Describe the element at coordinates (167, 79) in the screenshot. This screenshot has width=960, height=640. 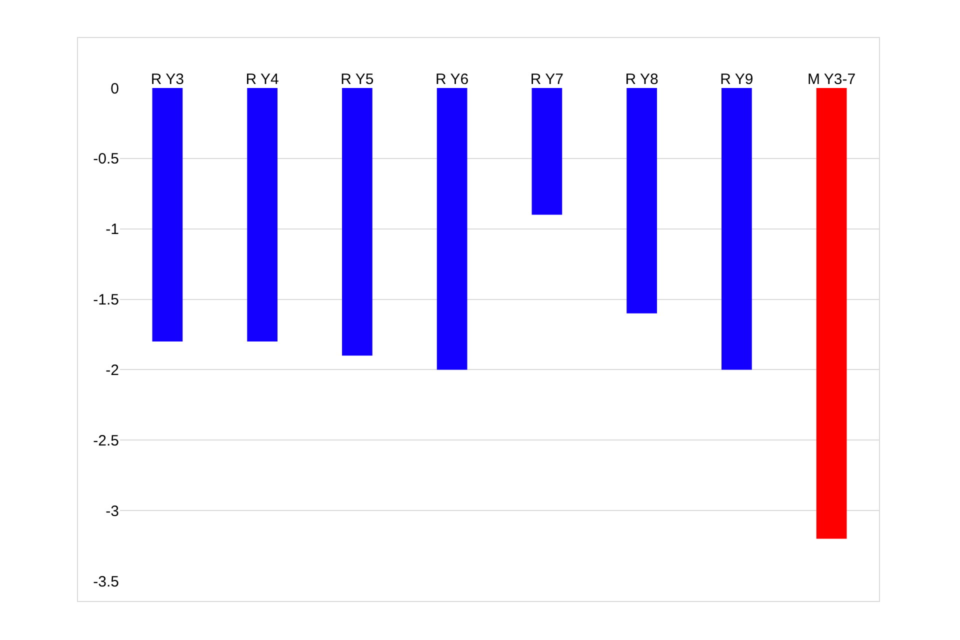
I see `x-tick-label: R Y3` at that location.